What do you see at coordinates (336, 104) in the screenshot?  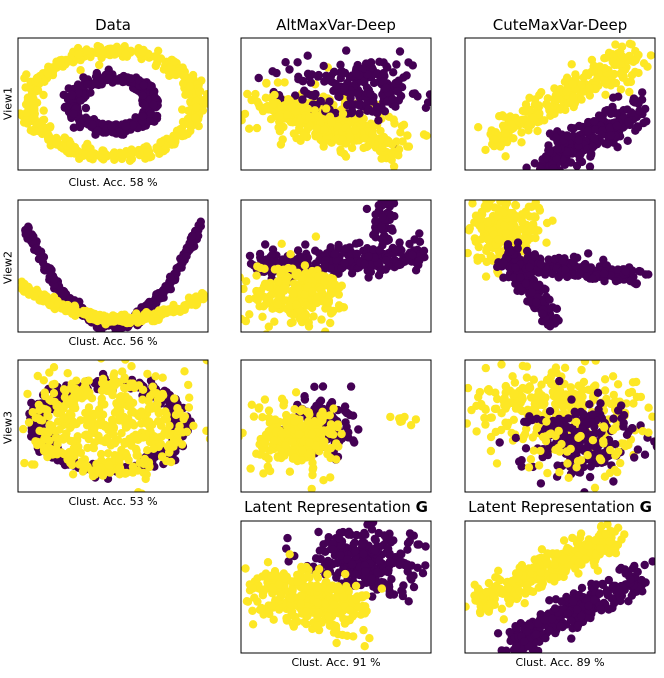 I see `panel-frame` at bounding box center [336, 104].